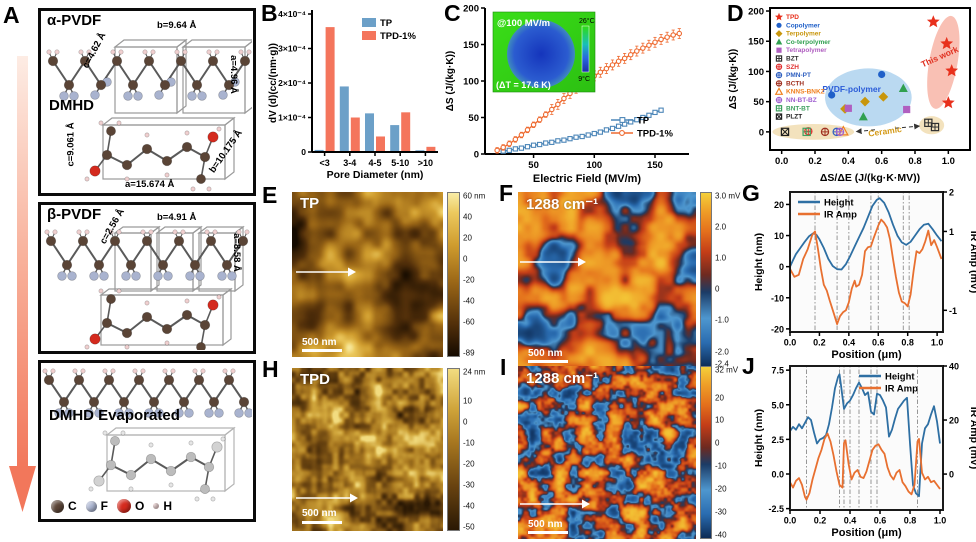 The height and width of the screenshot is (542, 976). What do you see at coordinates (792, 17) in the screenshot?
I see `svg-text: TPD` at bounding box center [792, 17].